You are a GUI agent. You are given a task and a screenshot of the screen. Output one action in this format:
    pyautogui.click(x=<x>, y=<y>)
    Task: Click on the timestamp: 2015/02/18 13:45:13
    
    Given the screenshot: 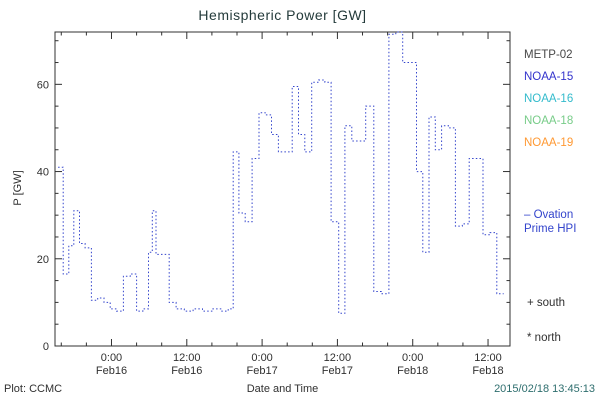 What is the action you would take?
    pyautogui.click(x=544, y=389)
    